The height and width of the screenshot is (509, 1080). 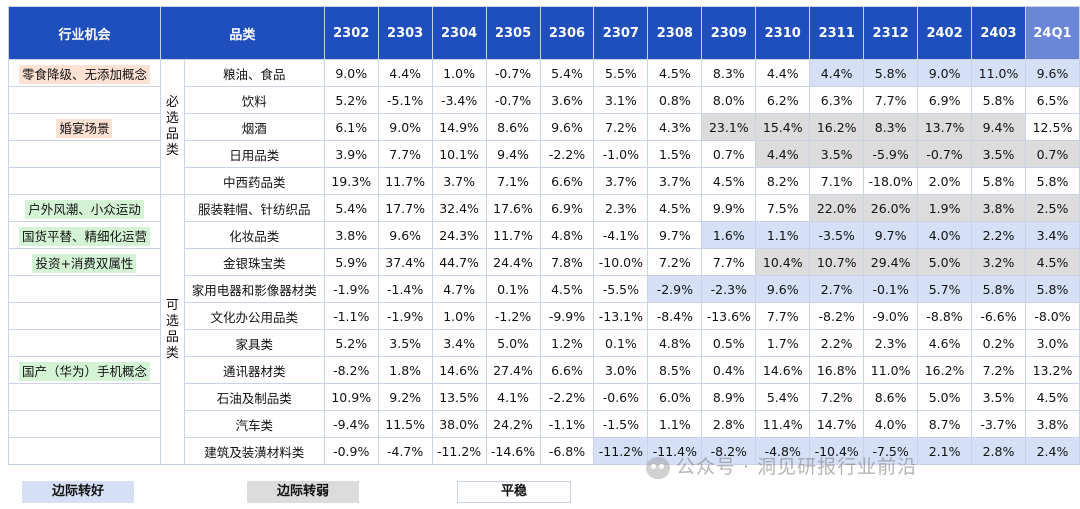 I want to click on value-cell: 32.4%, so click(x=459, y=208).